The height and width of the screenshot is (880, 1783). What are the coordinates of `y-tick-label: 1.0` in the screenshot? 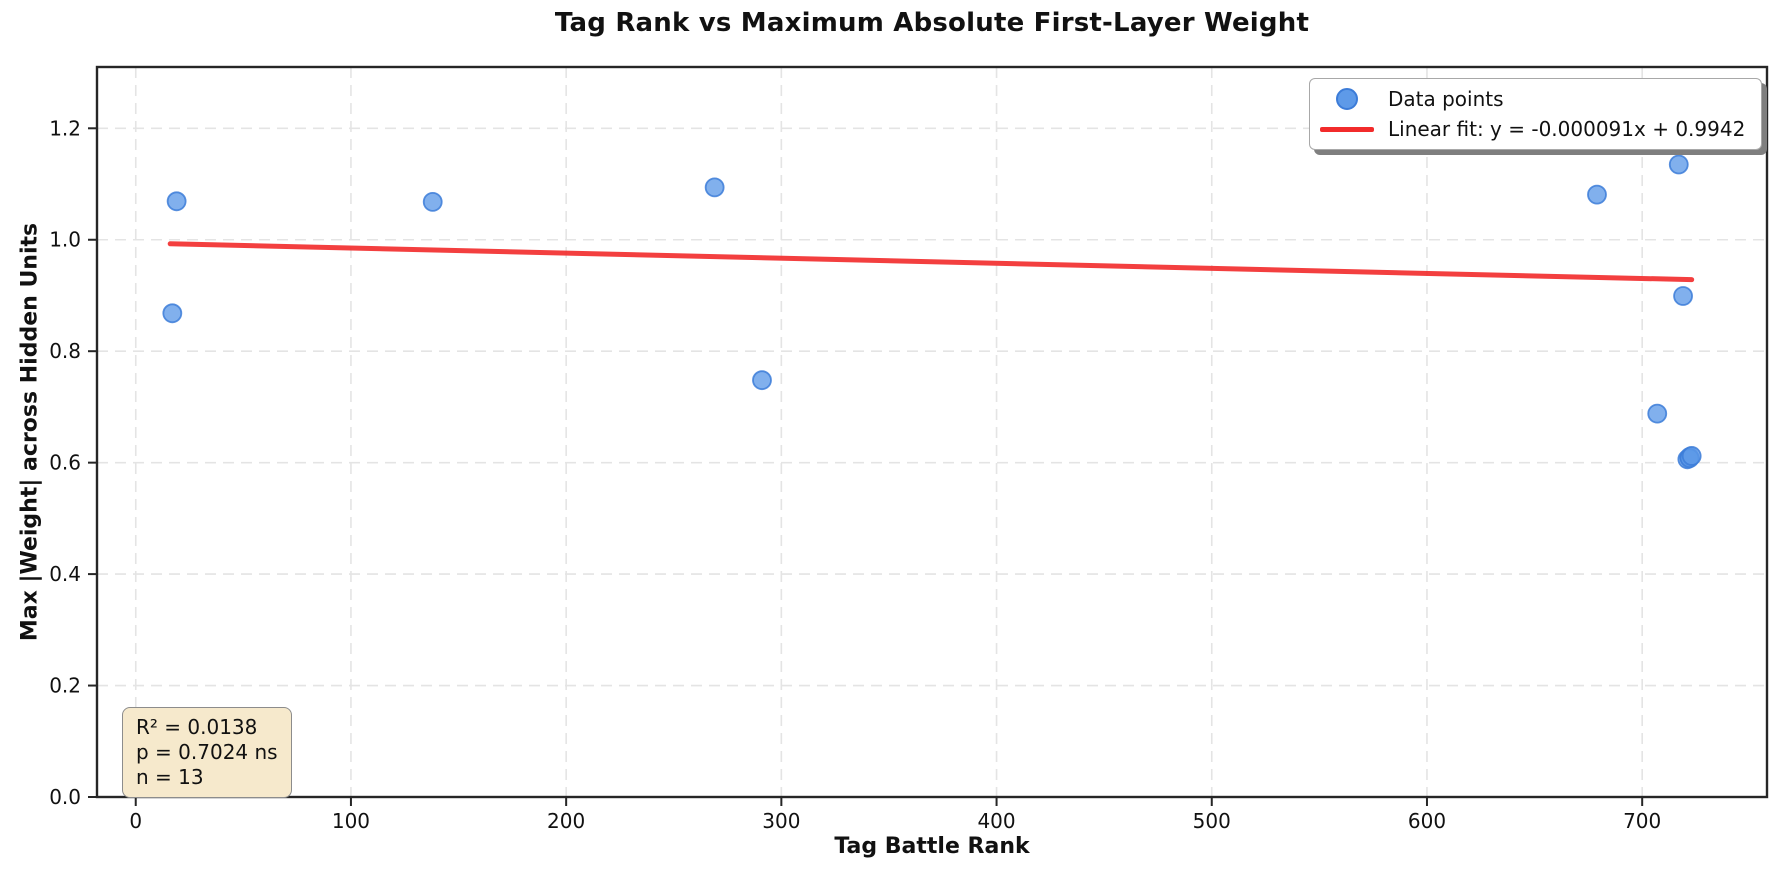 It's located at (65, 240).